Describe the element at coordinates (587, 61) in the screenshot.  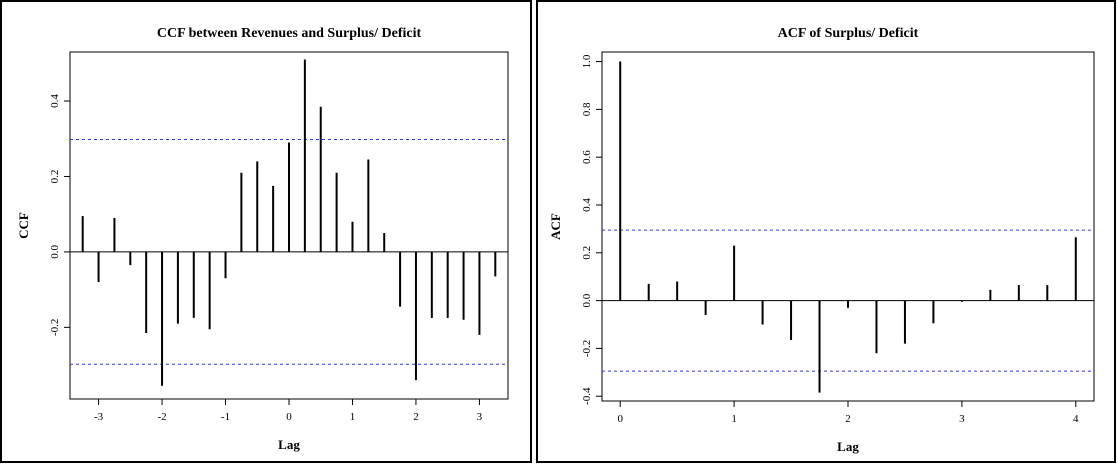
I see `acf-y-tick-label: 1.0` at that location.